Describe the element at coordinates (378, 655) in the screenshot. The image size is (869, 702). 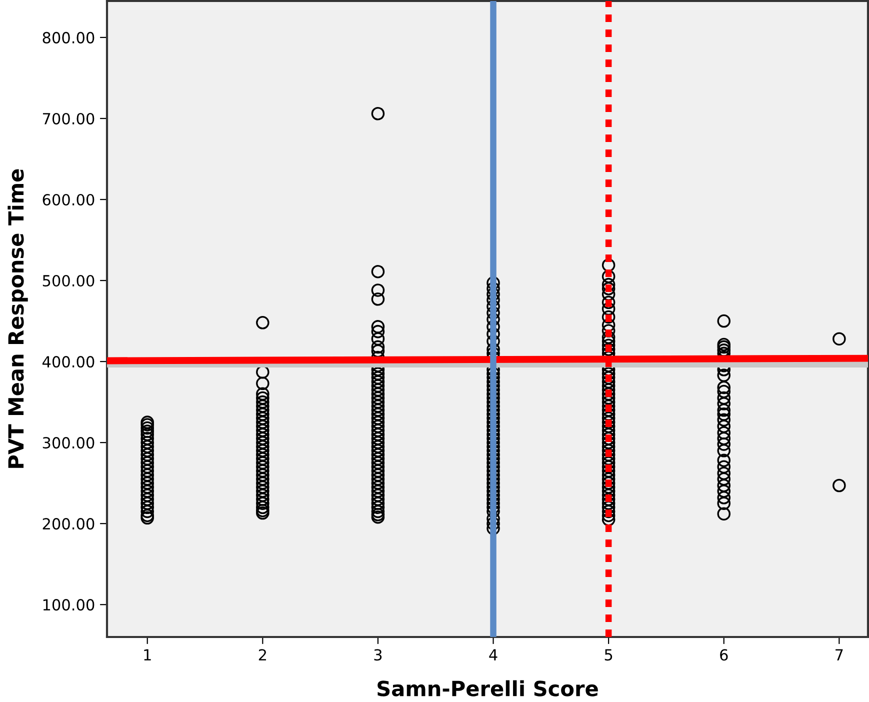
I see `x-tick-label: 3` at that location.